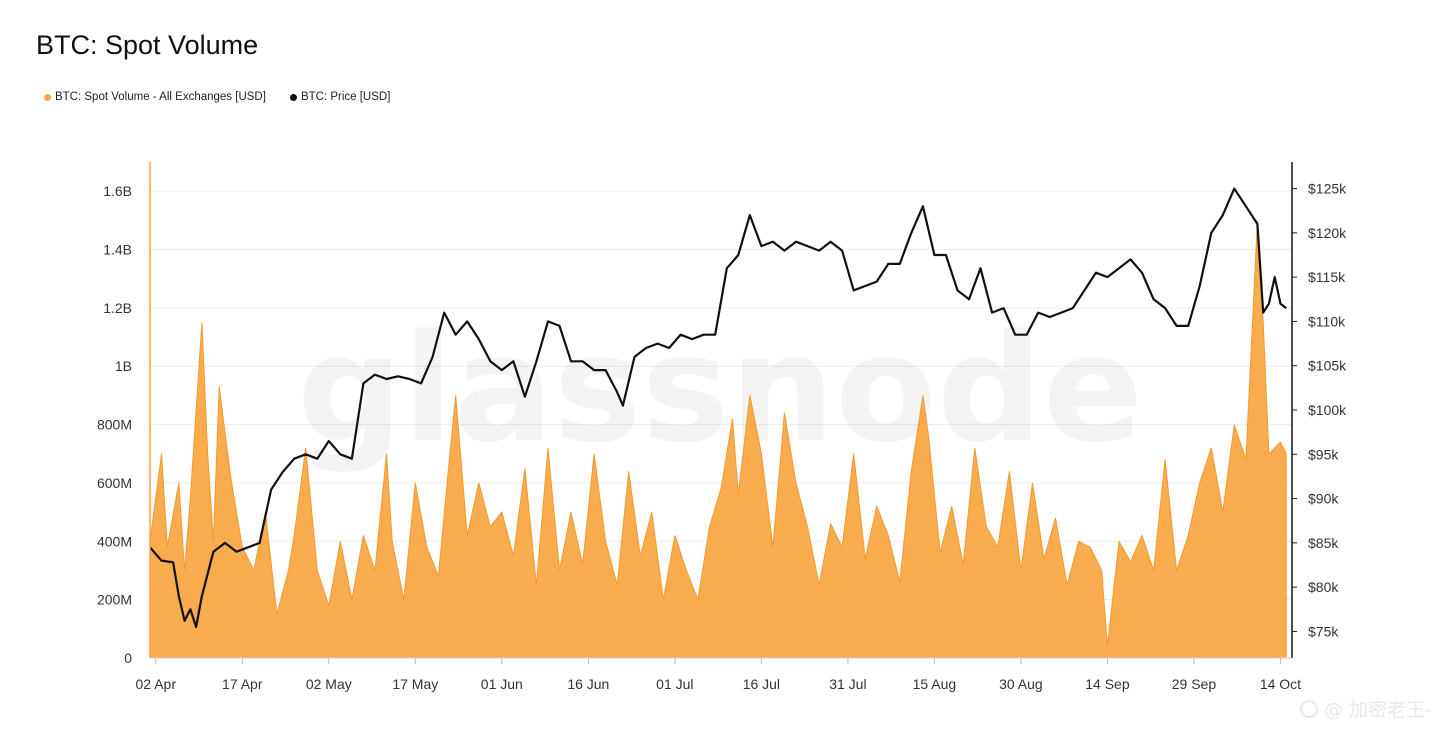  I want to click on footer-watermark: @ 加密老王-, so click(1366, 708).